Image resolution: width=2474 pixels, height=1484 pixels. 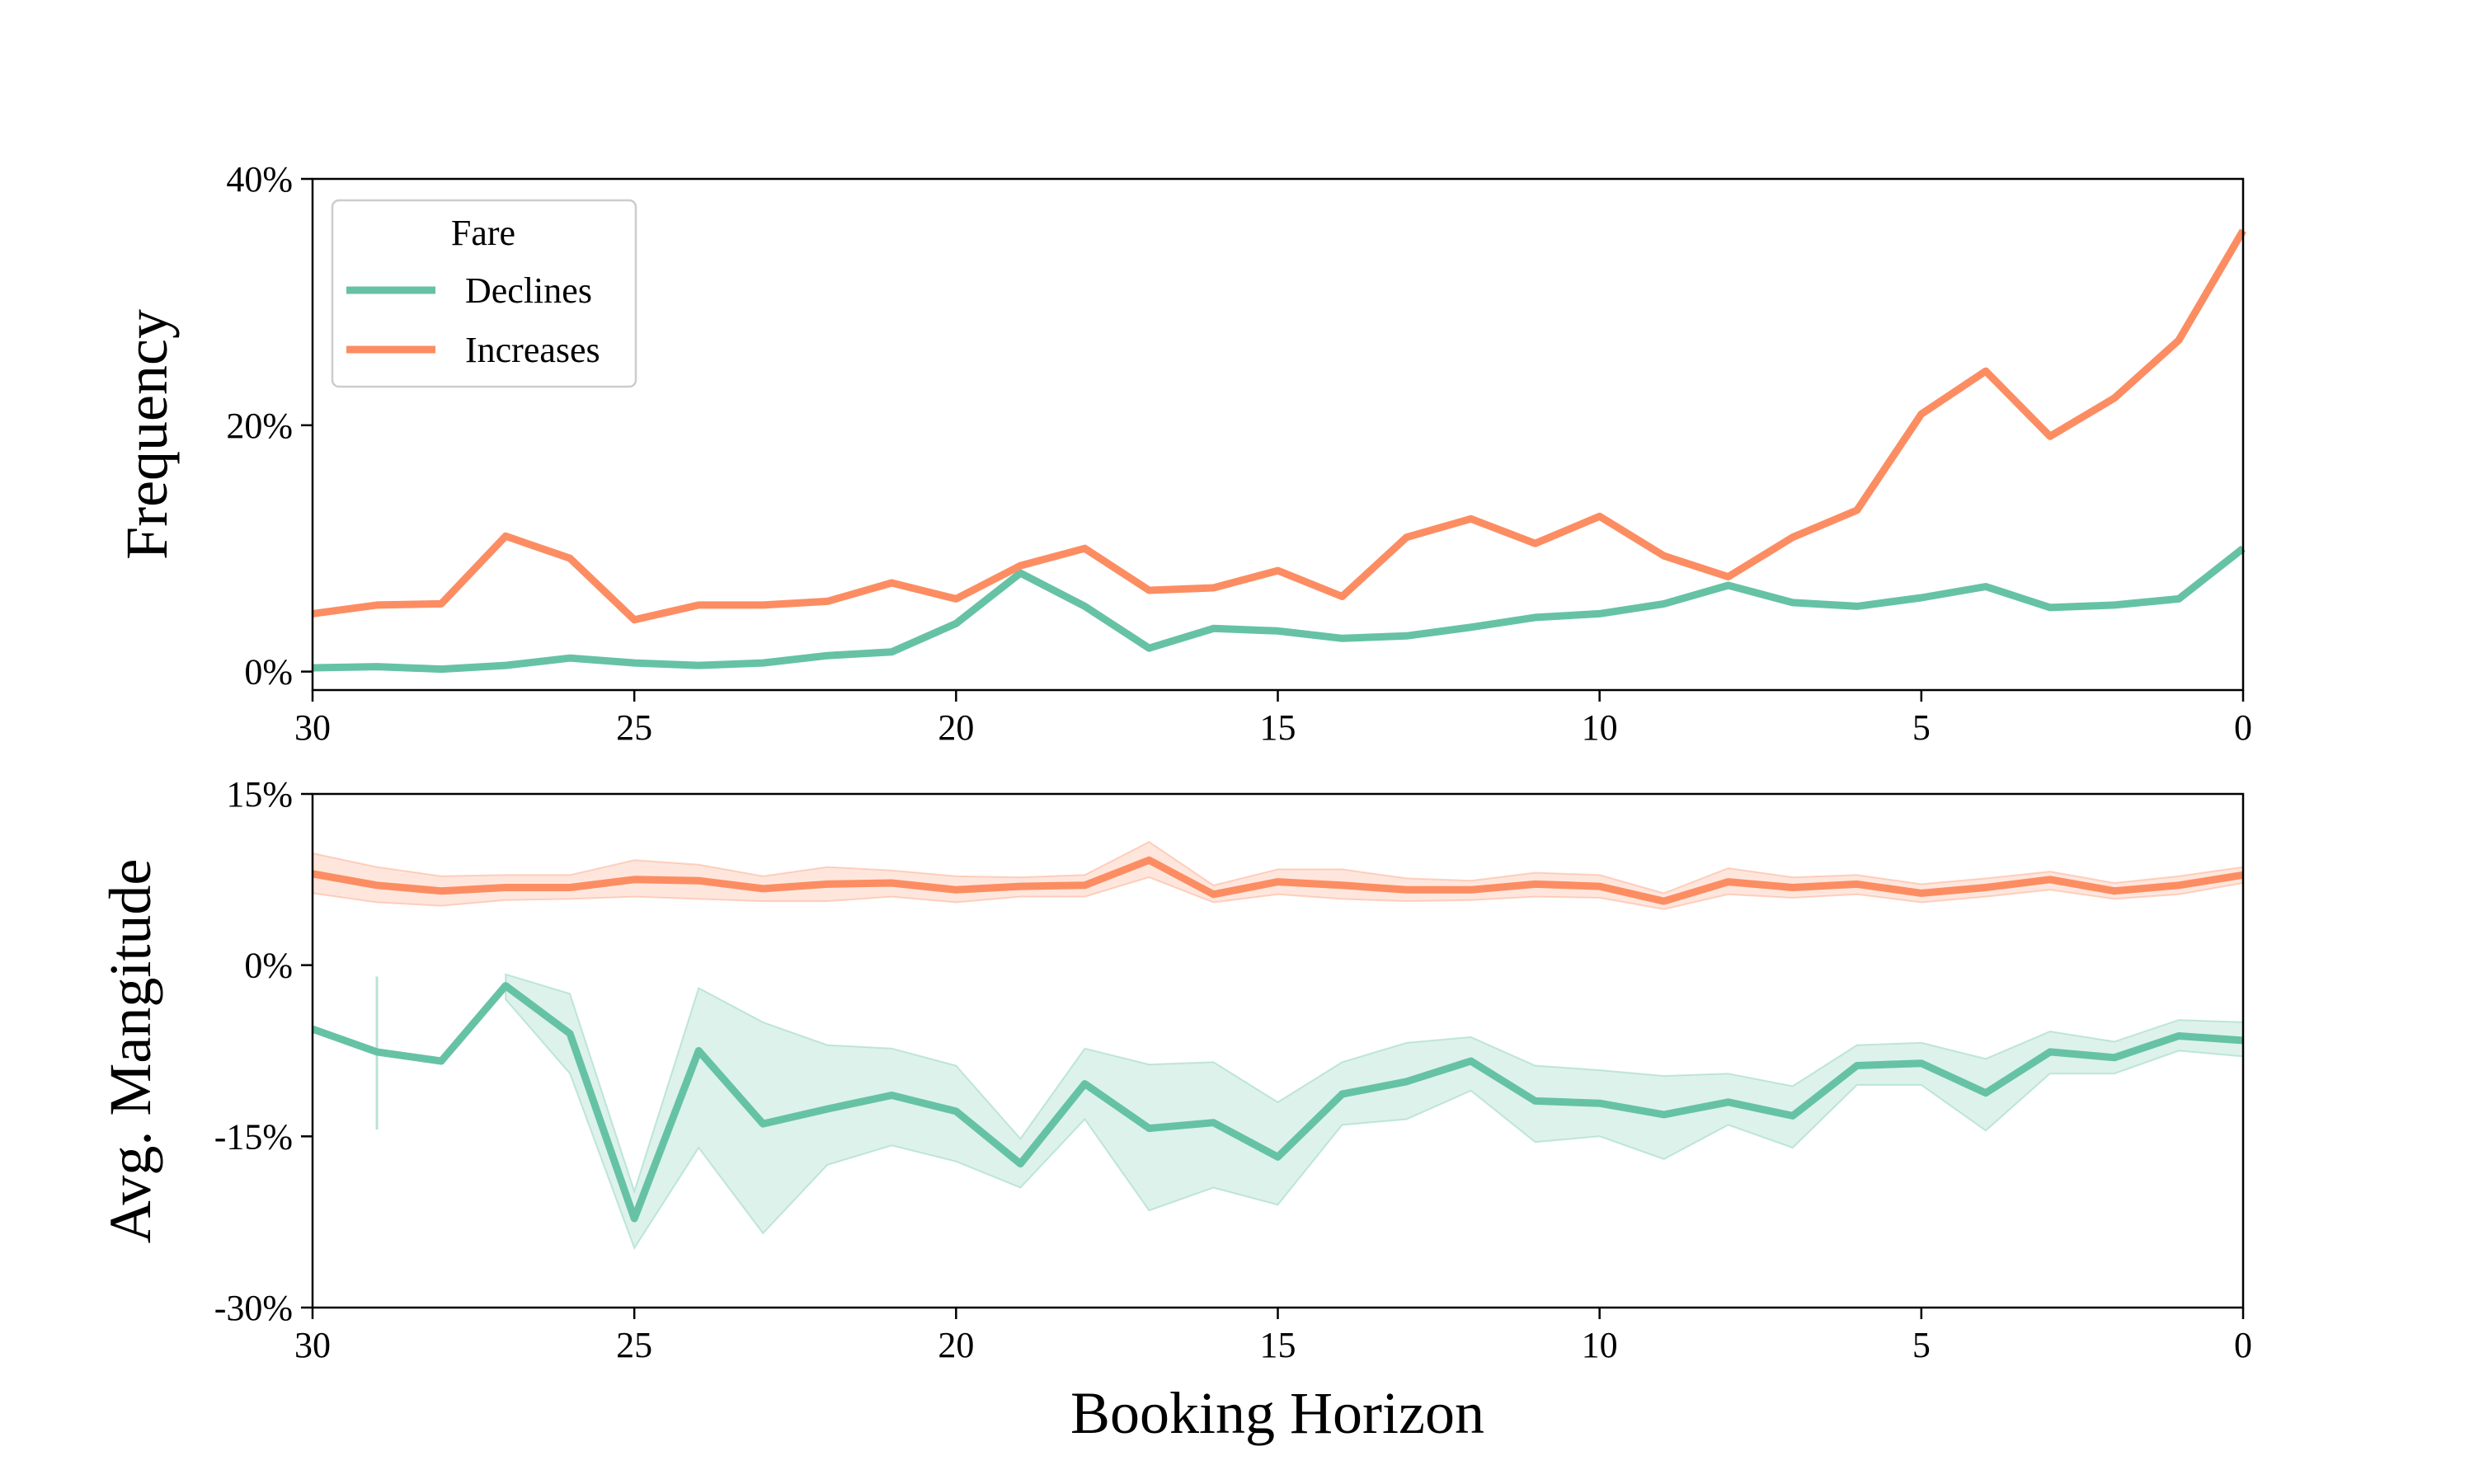 I want to click on legend: Fare Declines Increases, so click(x=484, y=293).